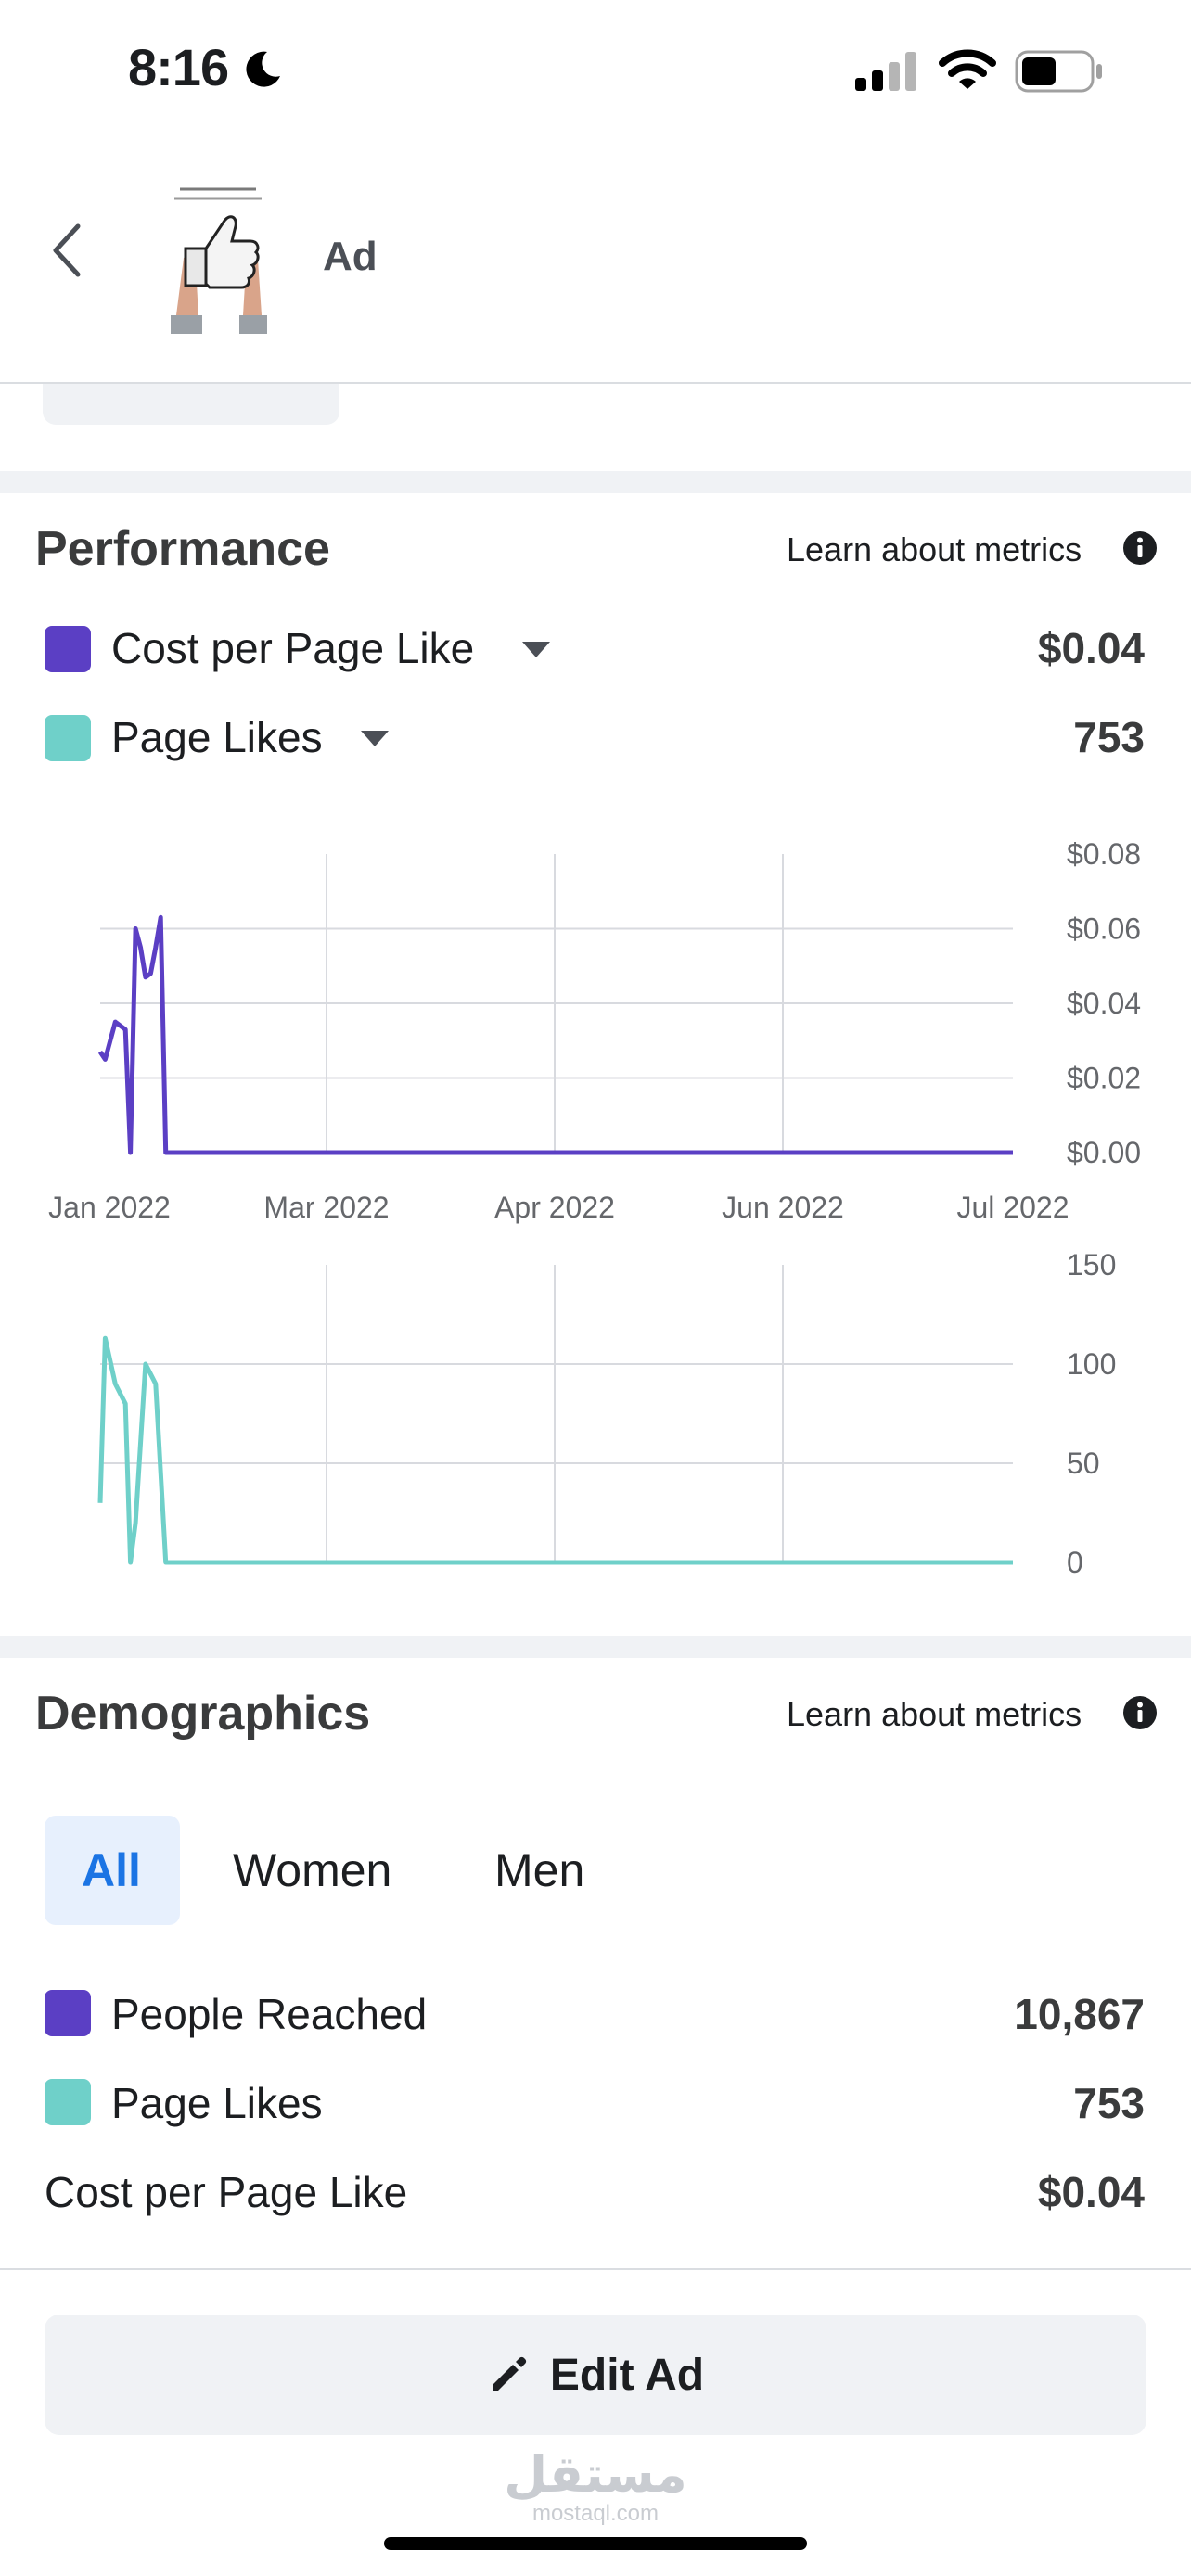 The height and width of the screenshot is (2576, 1191). I want to click on tab-all-label: All, so click(111, 1870).